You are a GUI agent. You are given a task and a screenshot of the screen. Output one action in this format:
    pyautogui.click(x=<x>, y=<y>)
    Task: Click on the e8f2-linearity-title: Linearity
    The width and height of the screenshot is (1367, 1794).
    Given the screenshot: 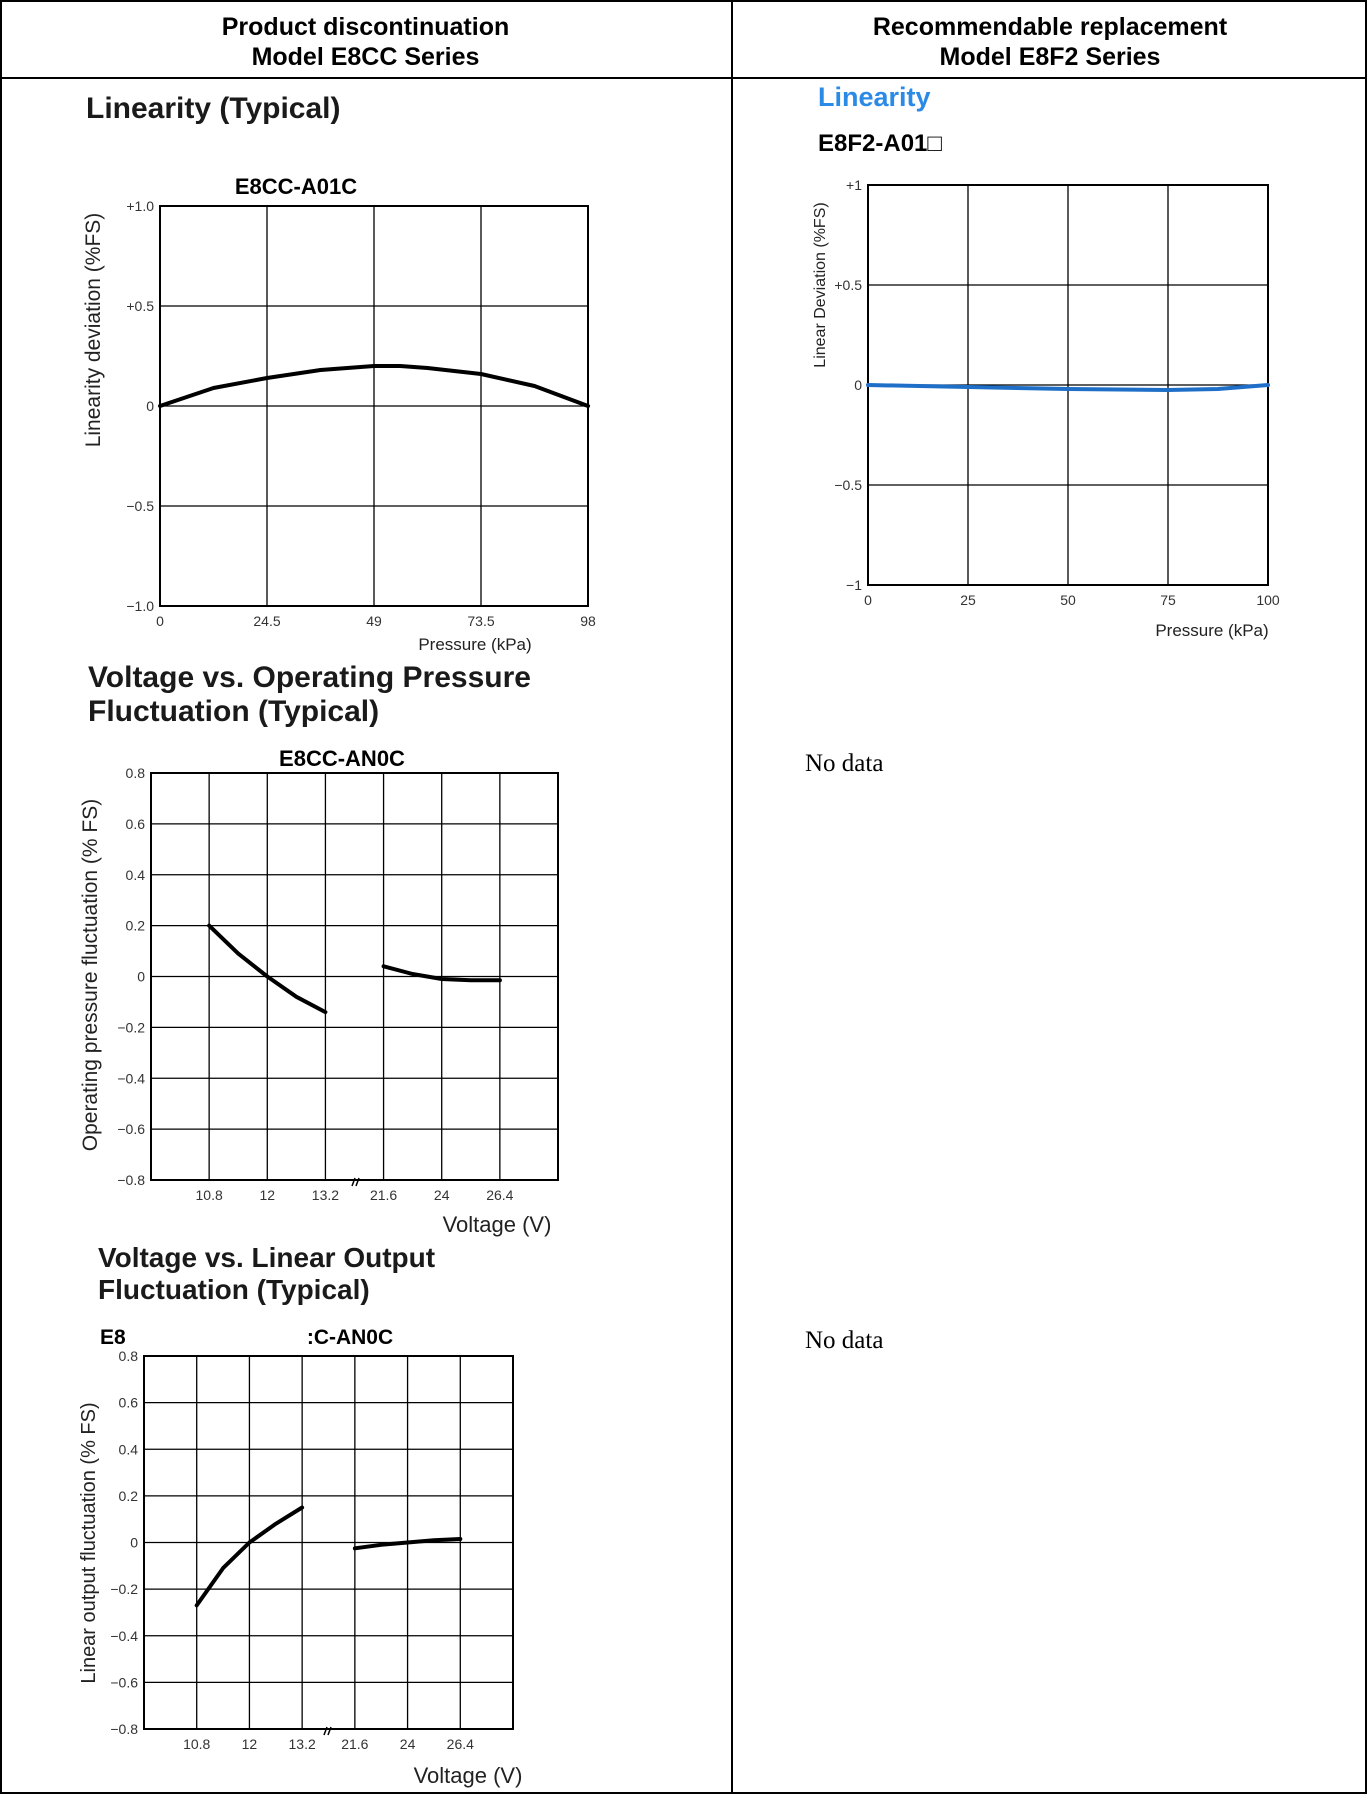 What is the action you would take?
    pyautogui.click(x=874, y=97)
    